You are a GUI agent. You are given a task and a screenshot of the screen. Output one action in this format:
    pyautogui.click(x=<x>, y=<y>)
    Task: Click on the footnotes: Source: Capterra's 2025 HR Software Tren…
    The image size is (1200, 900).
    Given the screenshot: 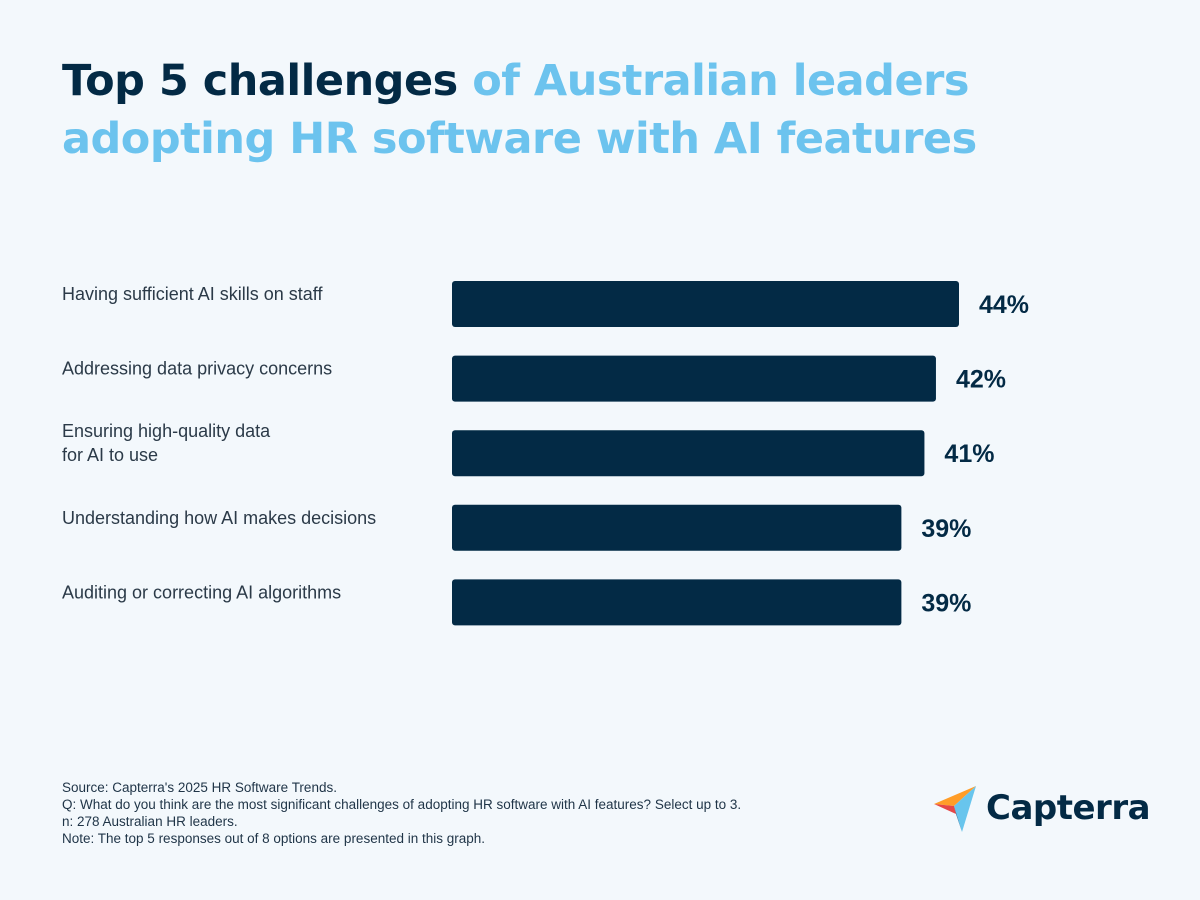 What is the action you would take?
    pyautogui.click(x=401, y=813)
    